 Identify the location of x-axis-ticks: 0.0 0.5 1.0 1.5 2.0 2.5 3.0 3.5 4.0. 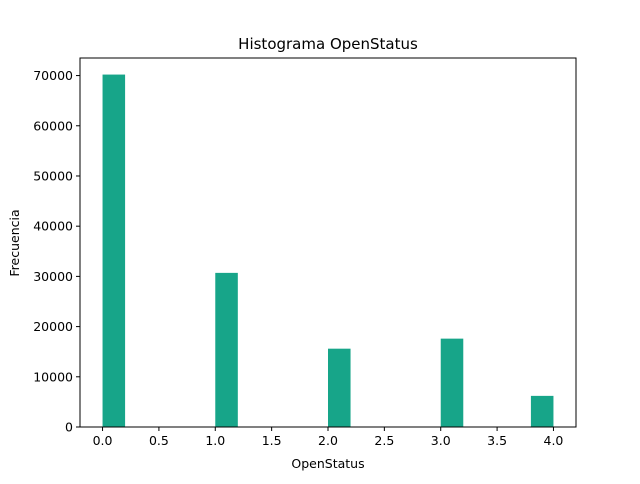
(328, 437).